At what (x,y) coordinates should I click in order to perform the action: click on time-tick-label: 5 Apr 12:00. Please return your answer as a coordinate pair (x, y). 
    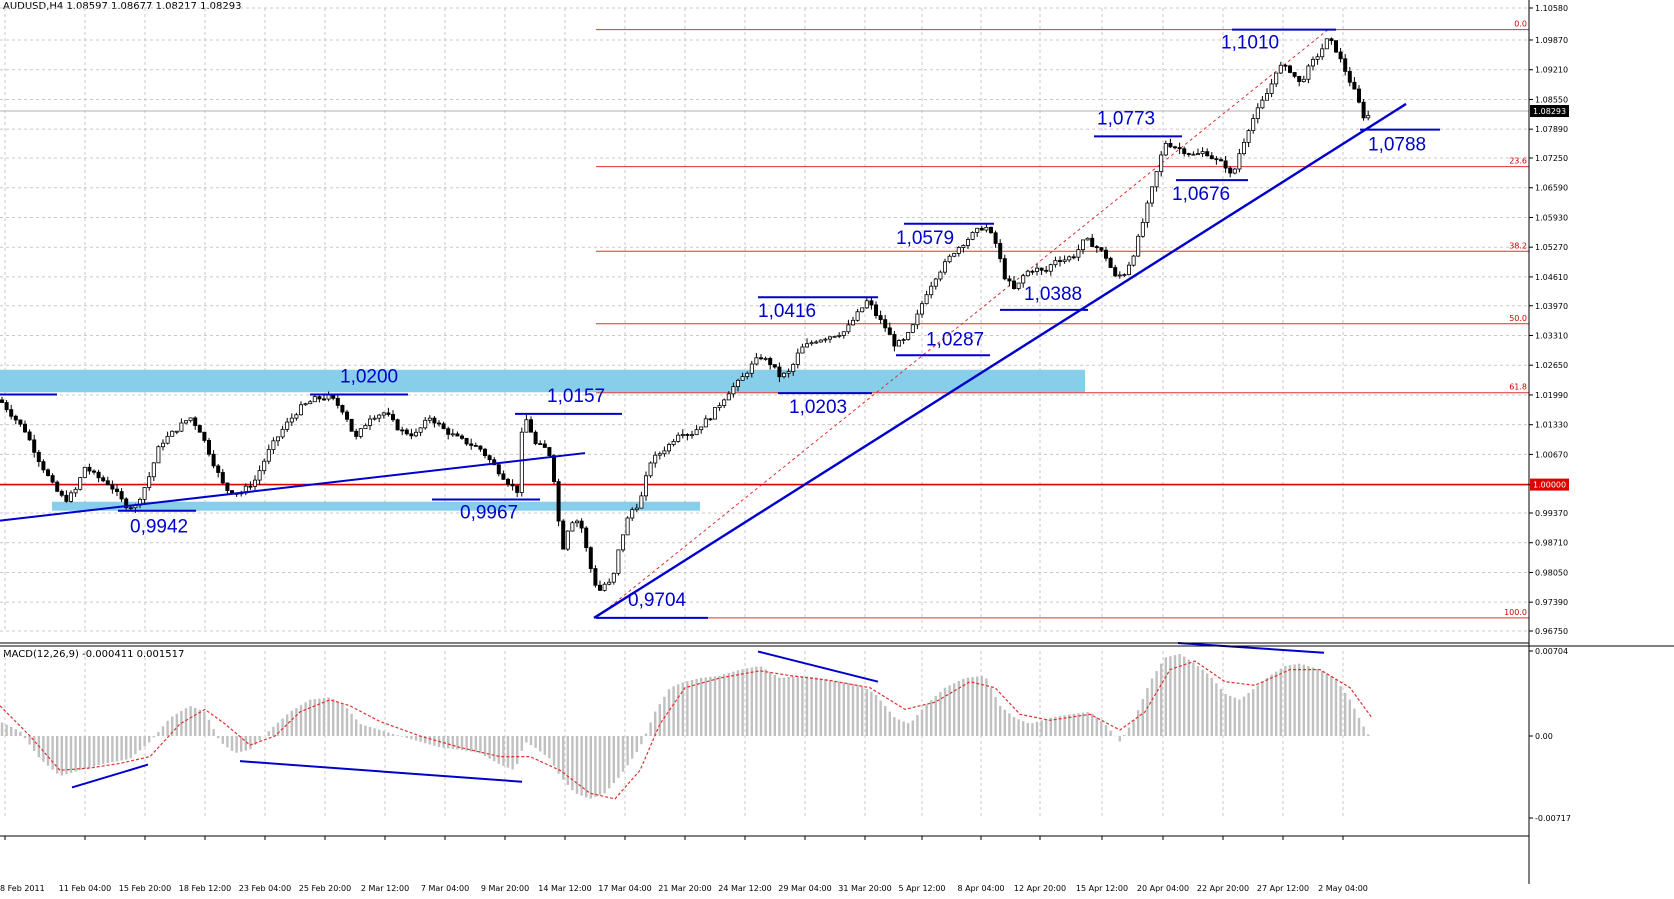
    Looking at the image, I should click on (921, 888).